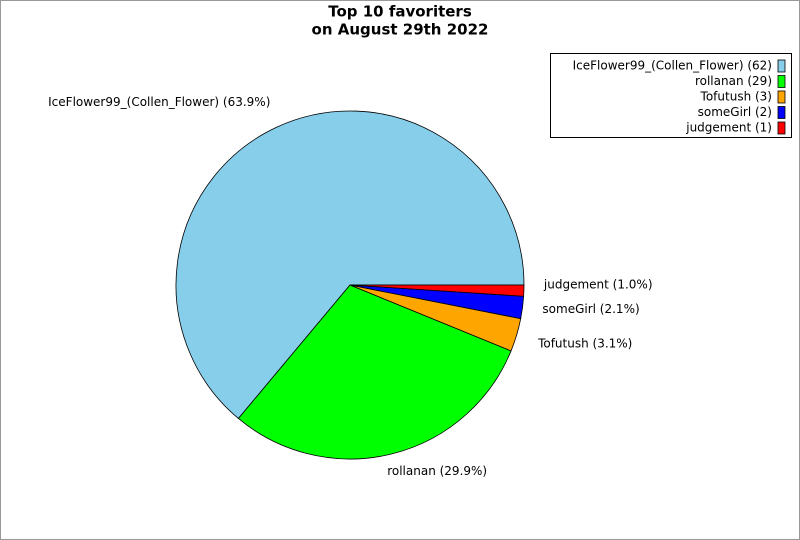 Image resolution: width=800 pixels, height=540 pixels. Describe the element at coordinates (400, 12) in the screenshot. I see `chart-title: Top 10 favoriters` at that location.